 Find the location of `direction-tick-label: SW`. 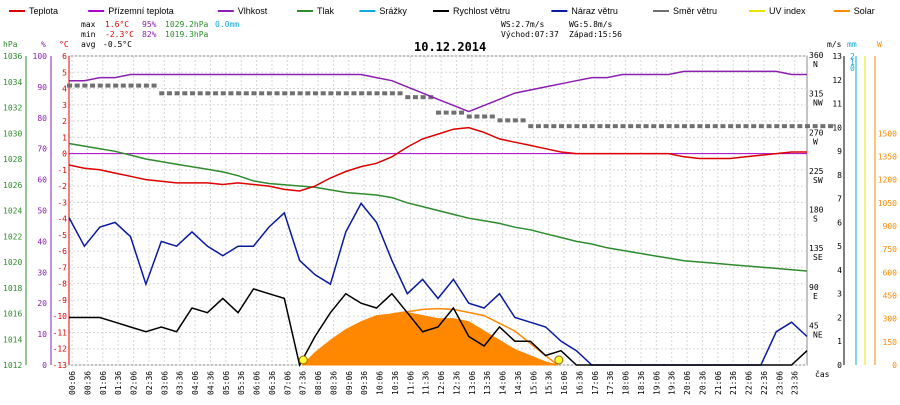

direction-tick-label: SW is located at coordinates (818, 180).